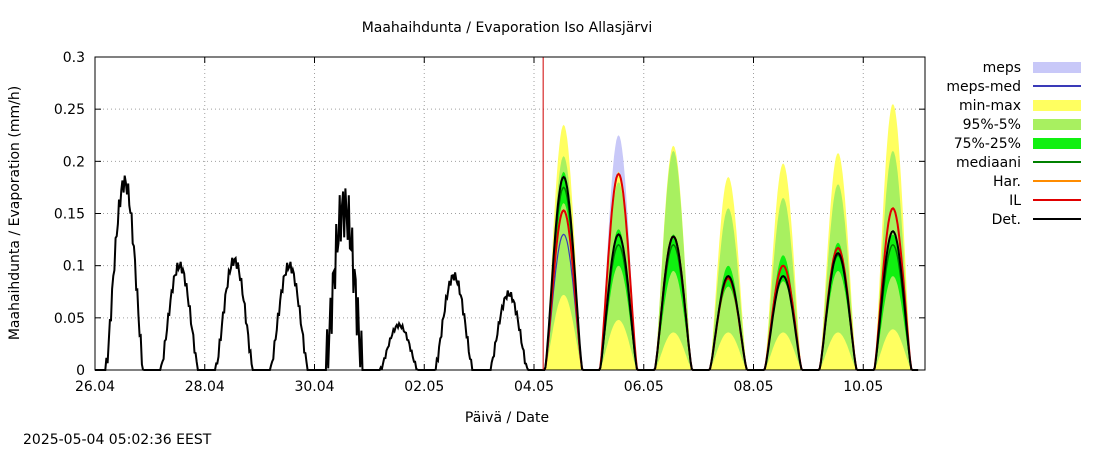 Image resolution: width=1100 pixels, height=450 pixels. Describe the element at coordinates (534, 387) in the screenshot. I see `x-tick-label: 04.05` at that location.